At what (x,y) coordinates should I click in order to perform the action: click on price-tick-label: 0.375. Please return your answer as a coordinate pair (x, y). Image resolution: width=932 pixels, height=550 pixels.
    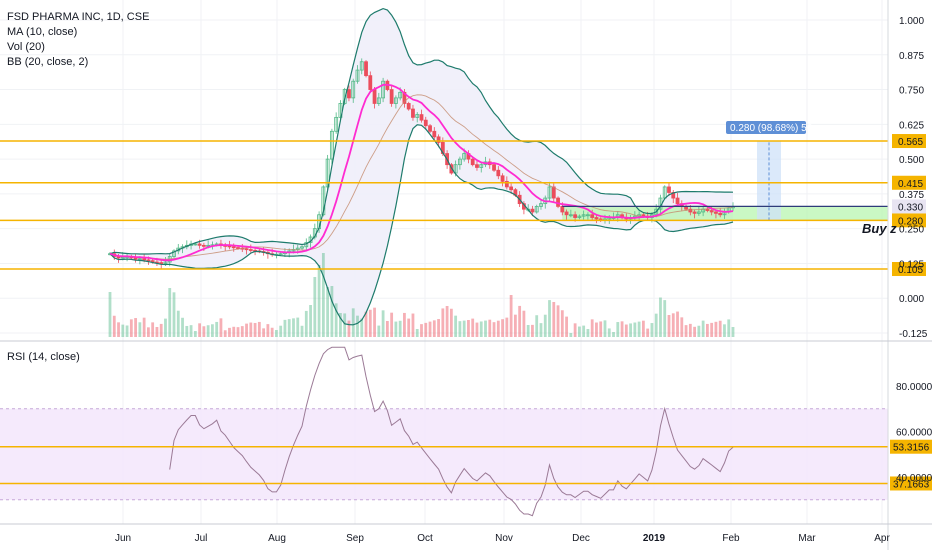
    Looking at the image, I should click on (911, 195).